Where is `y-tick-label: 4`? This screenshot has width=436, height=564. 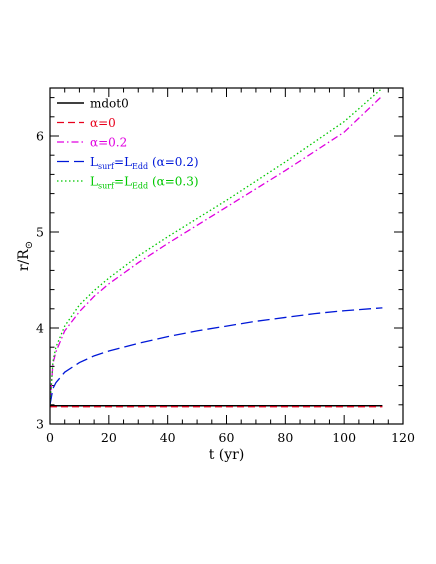 y-tick-label: 4 is located at coordinates (40, 328).